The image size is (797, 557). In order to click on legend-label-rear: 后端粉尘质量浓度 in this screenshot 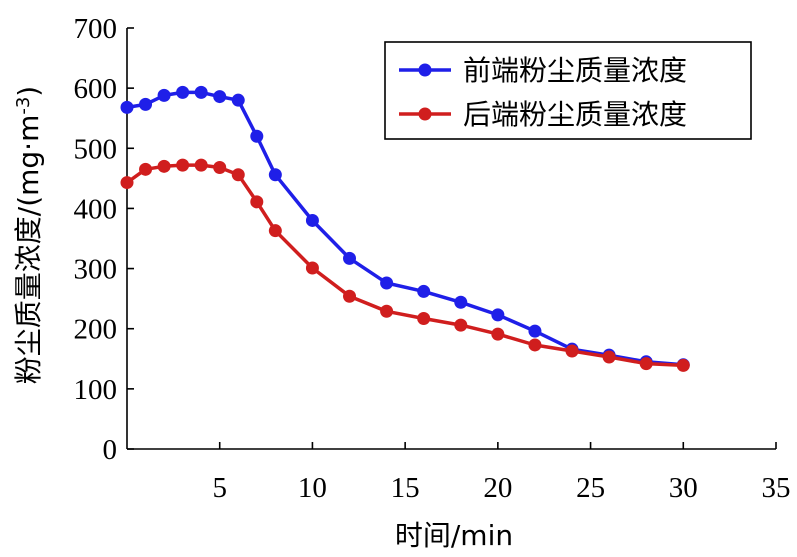, I will do `click(575, 114)`.